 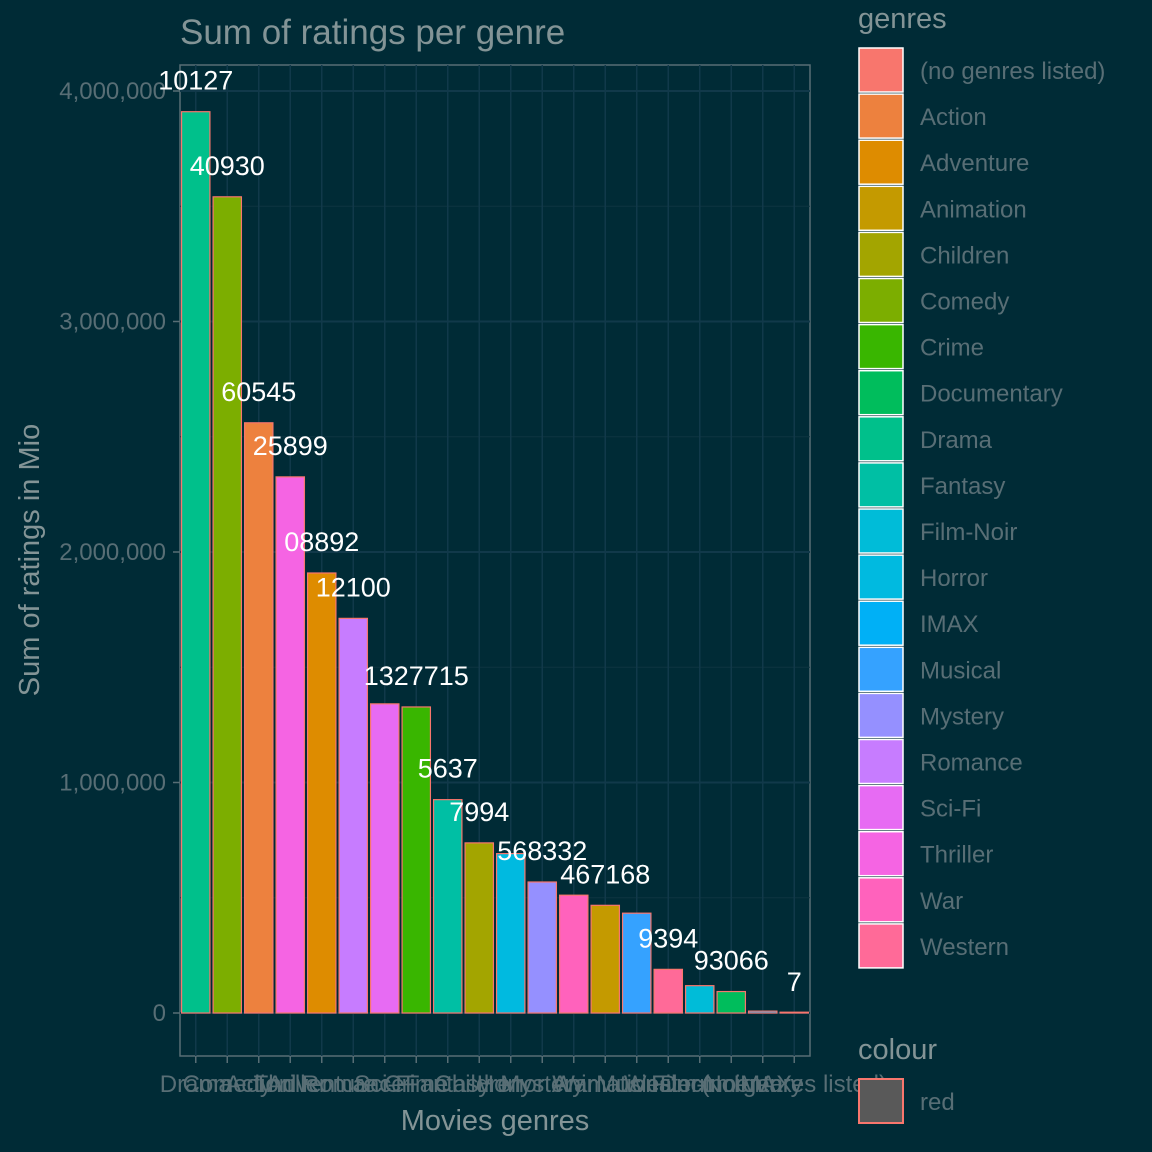 I want to click on legend-label: Sci-Fi, so click(x=950, y=809).